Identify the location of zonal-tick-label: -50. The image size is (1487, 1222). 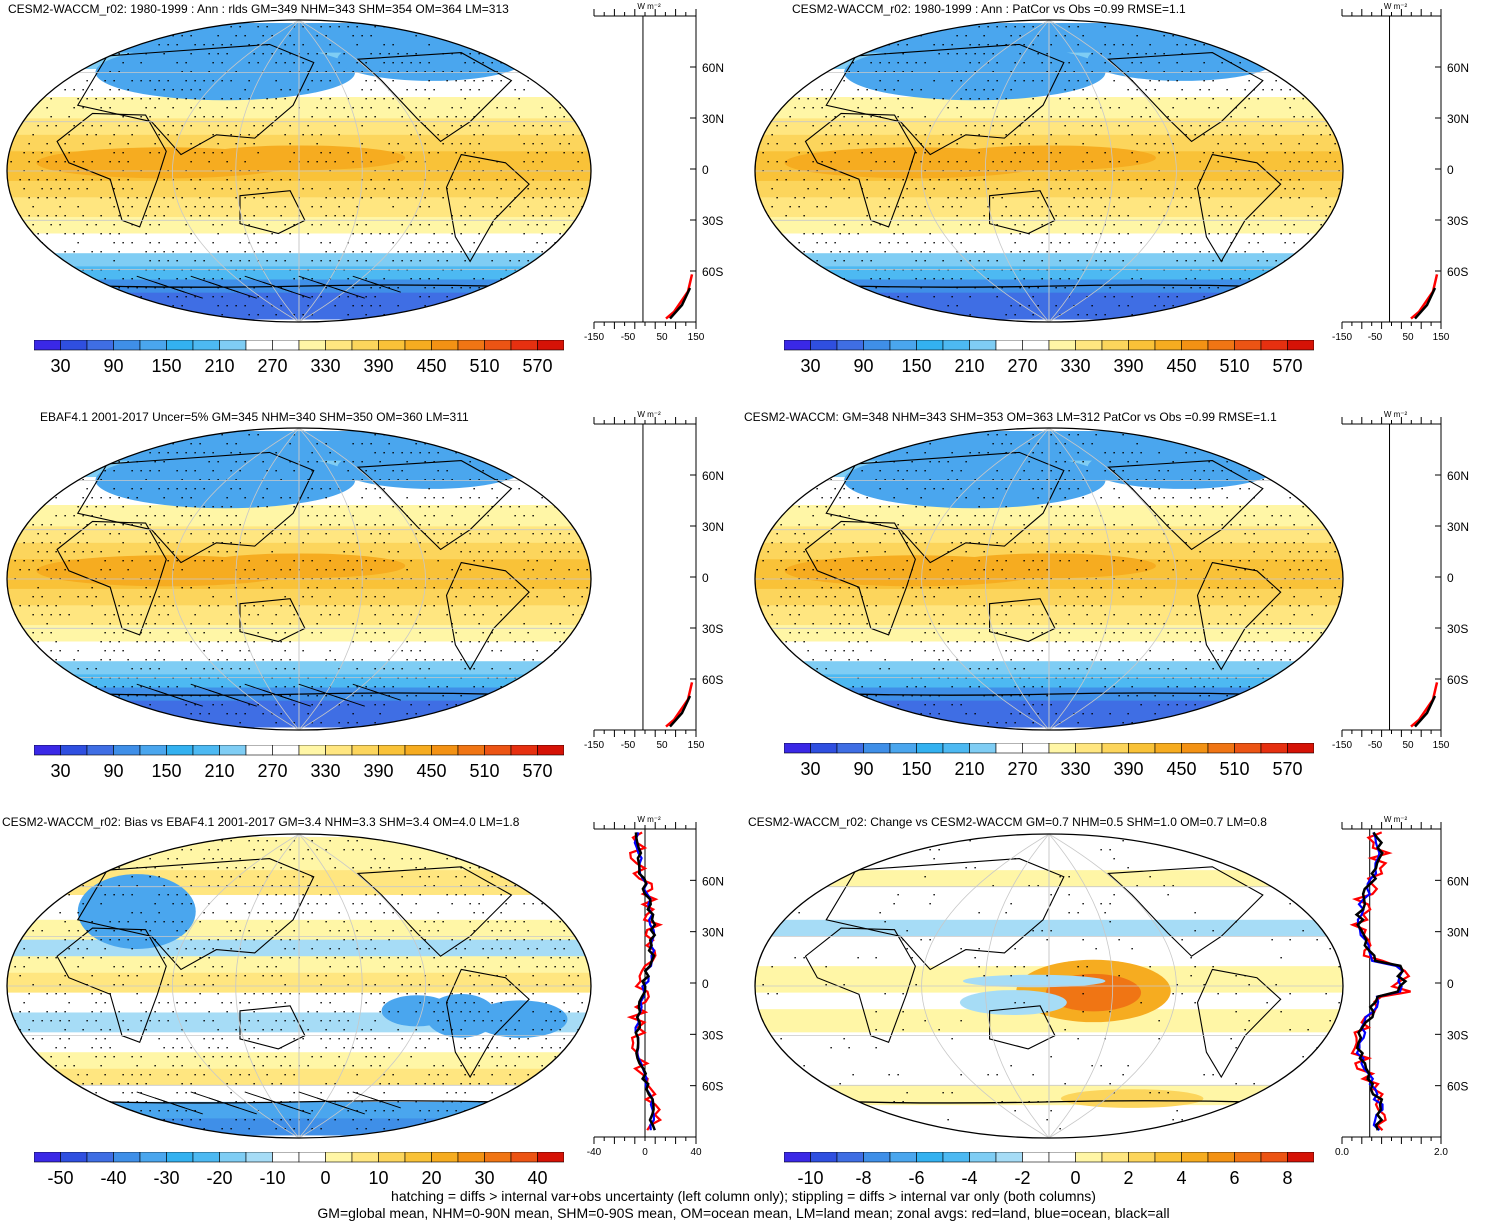
(1375, 337).